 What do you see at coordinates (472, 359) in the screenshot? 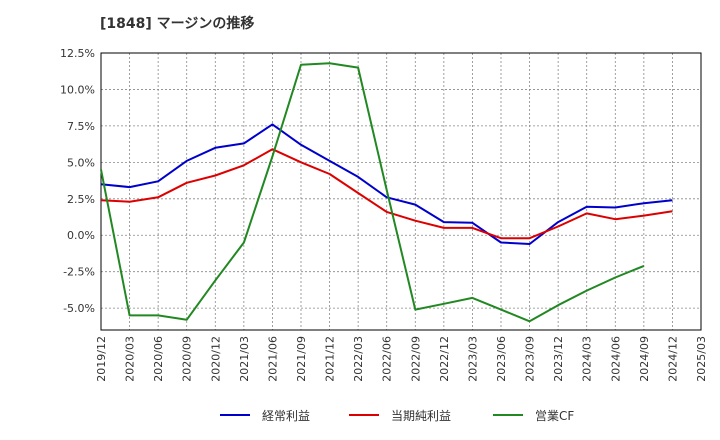
I see `x-tick-label: 2023/03` at bounding box center [472, 359].